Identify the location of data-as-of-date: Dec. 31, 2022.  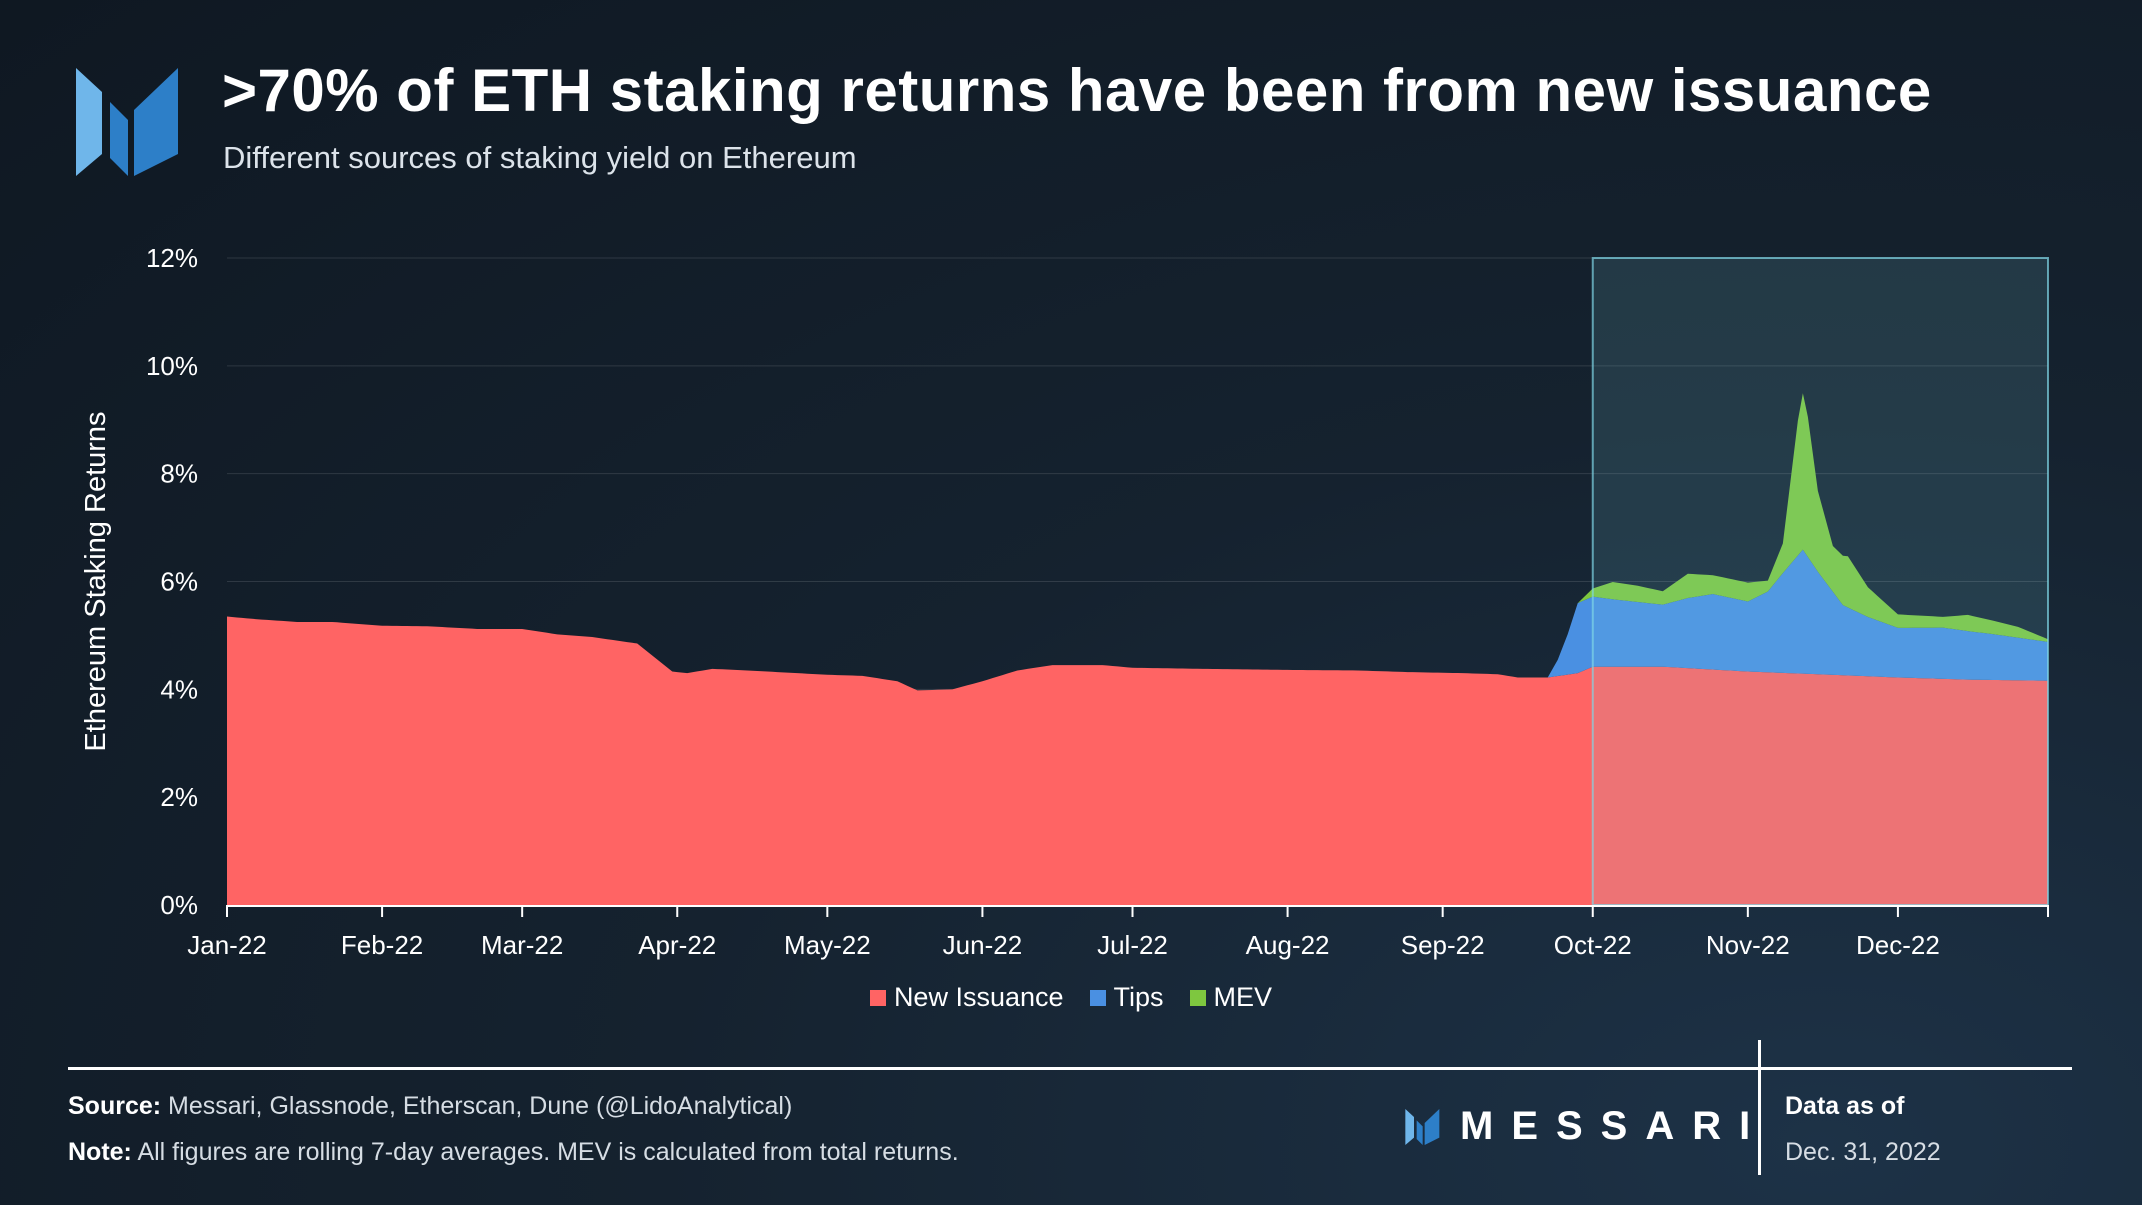
(1863, 1152).